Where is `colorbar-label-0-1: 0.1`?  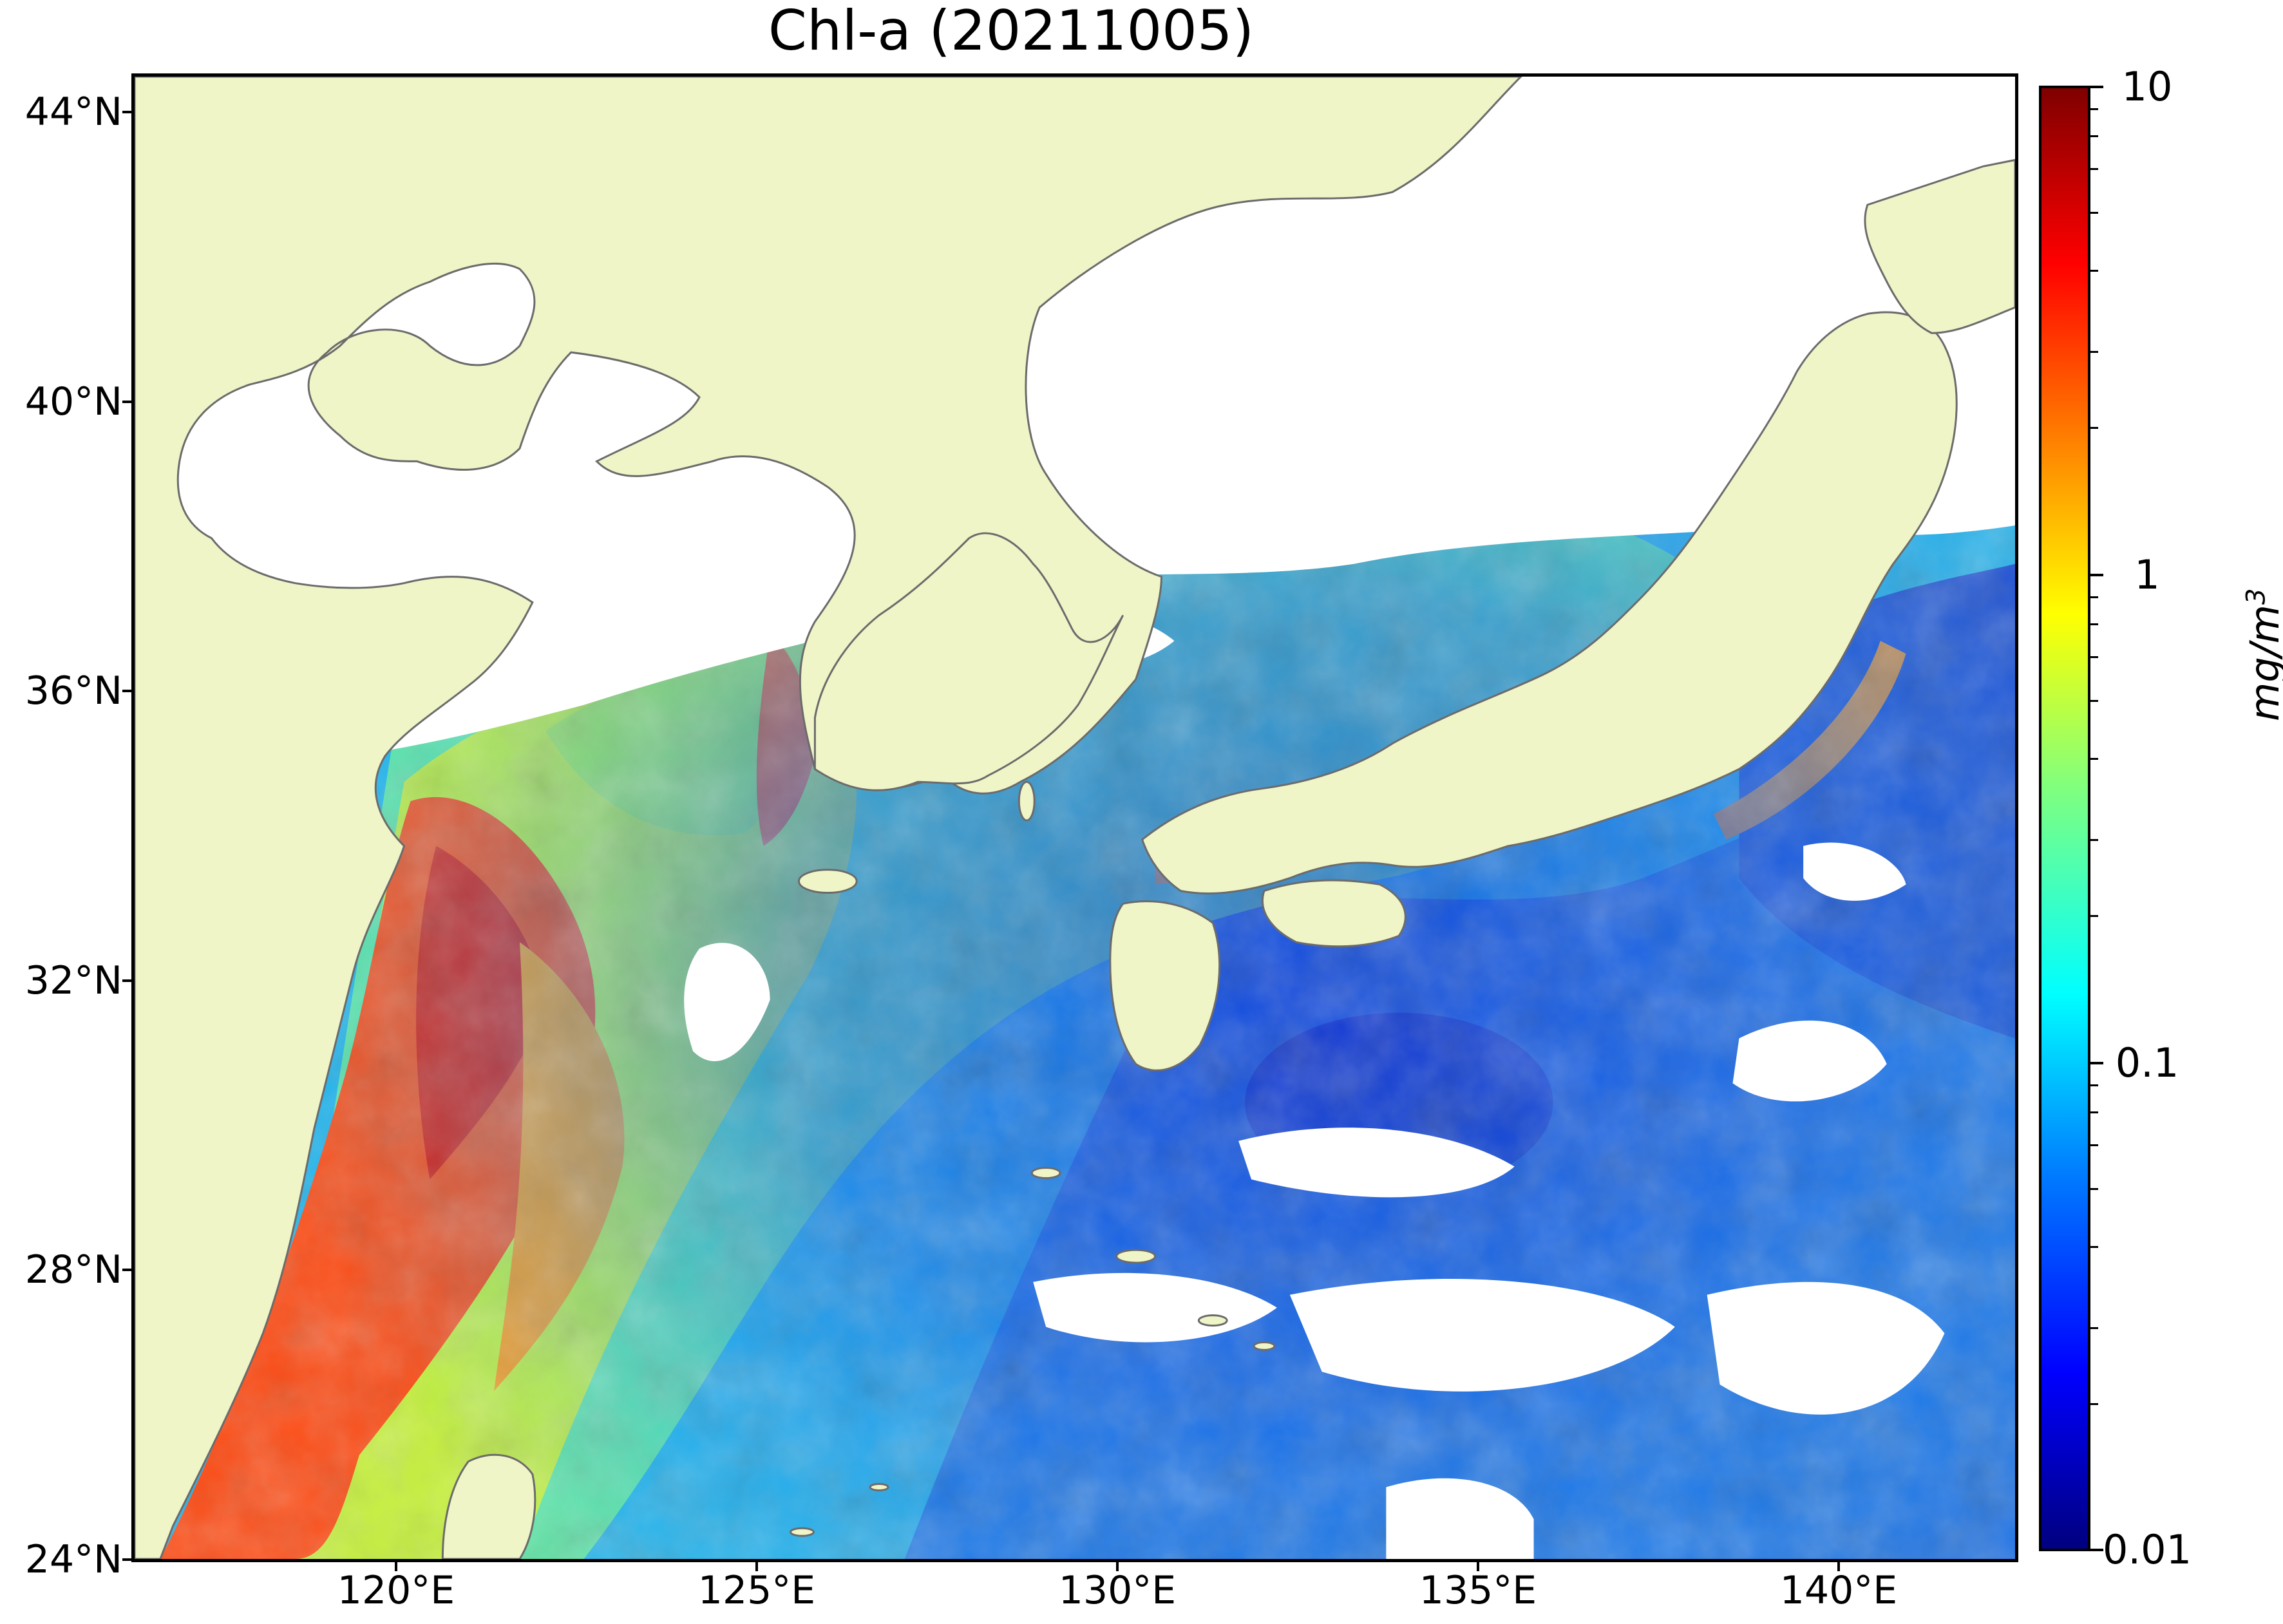
colorbar-label-0-1: 0.1 is located at coordinates (2147, 1063).